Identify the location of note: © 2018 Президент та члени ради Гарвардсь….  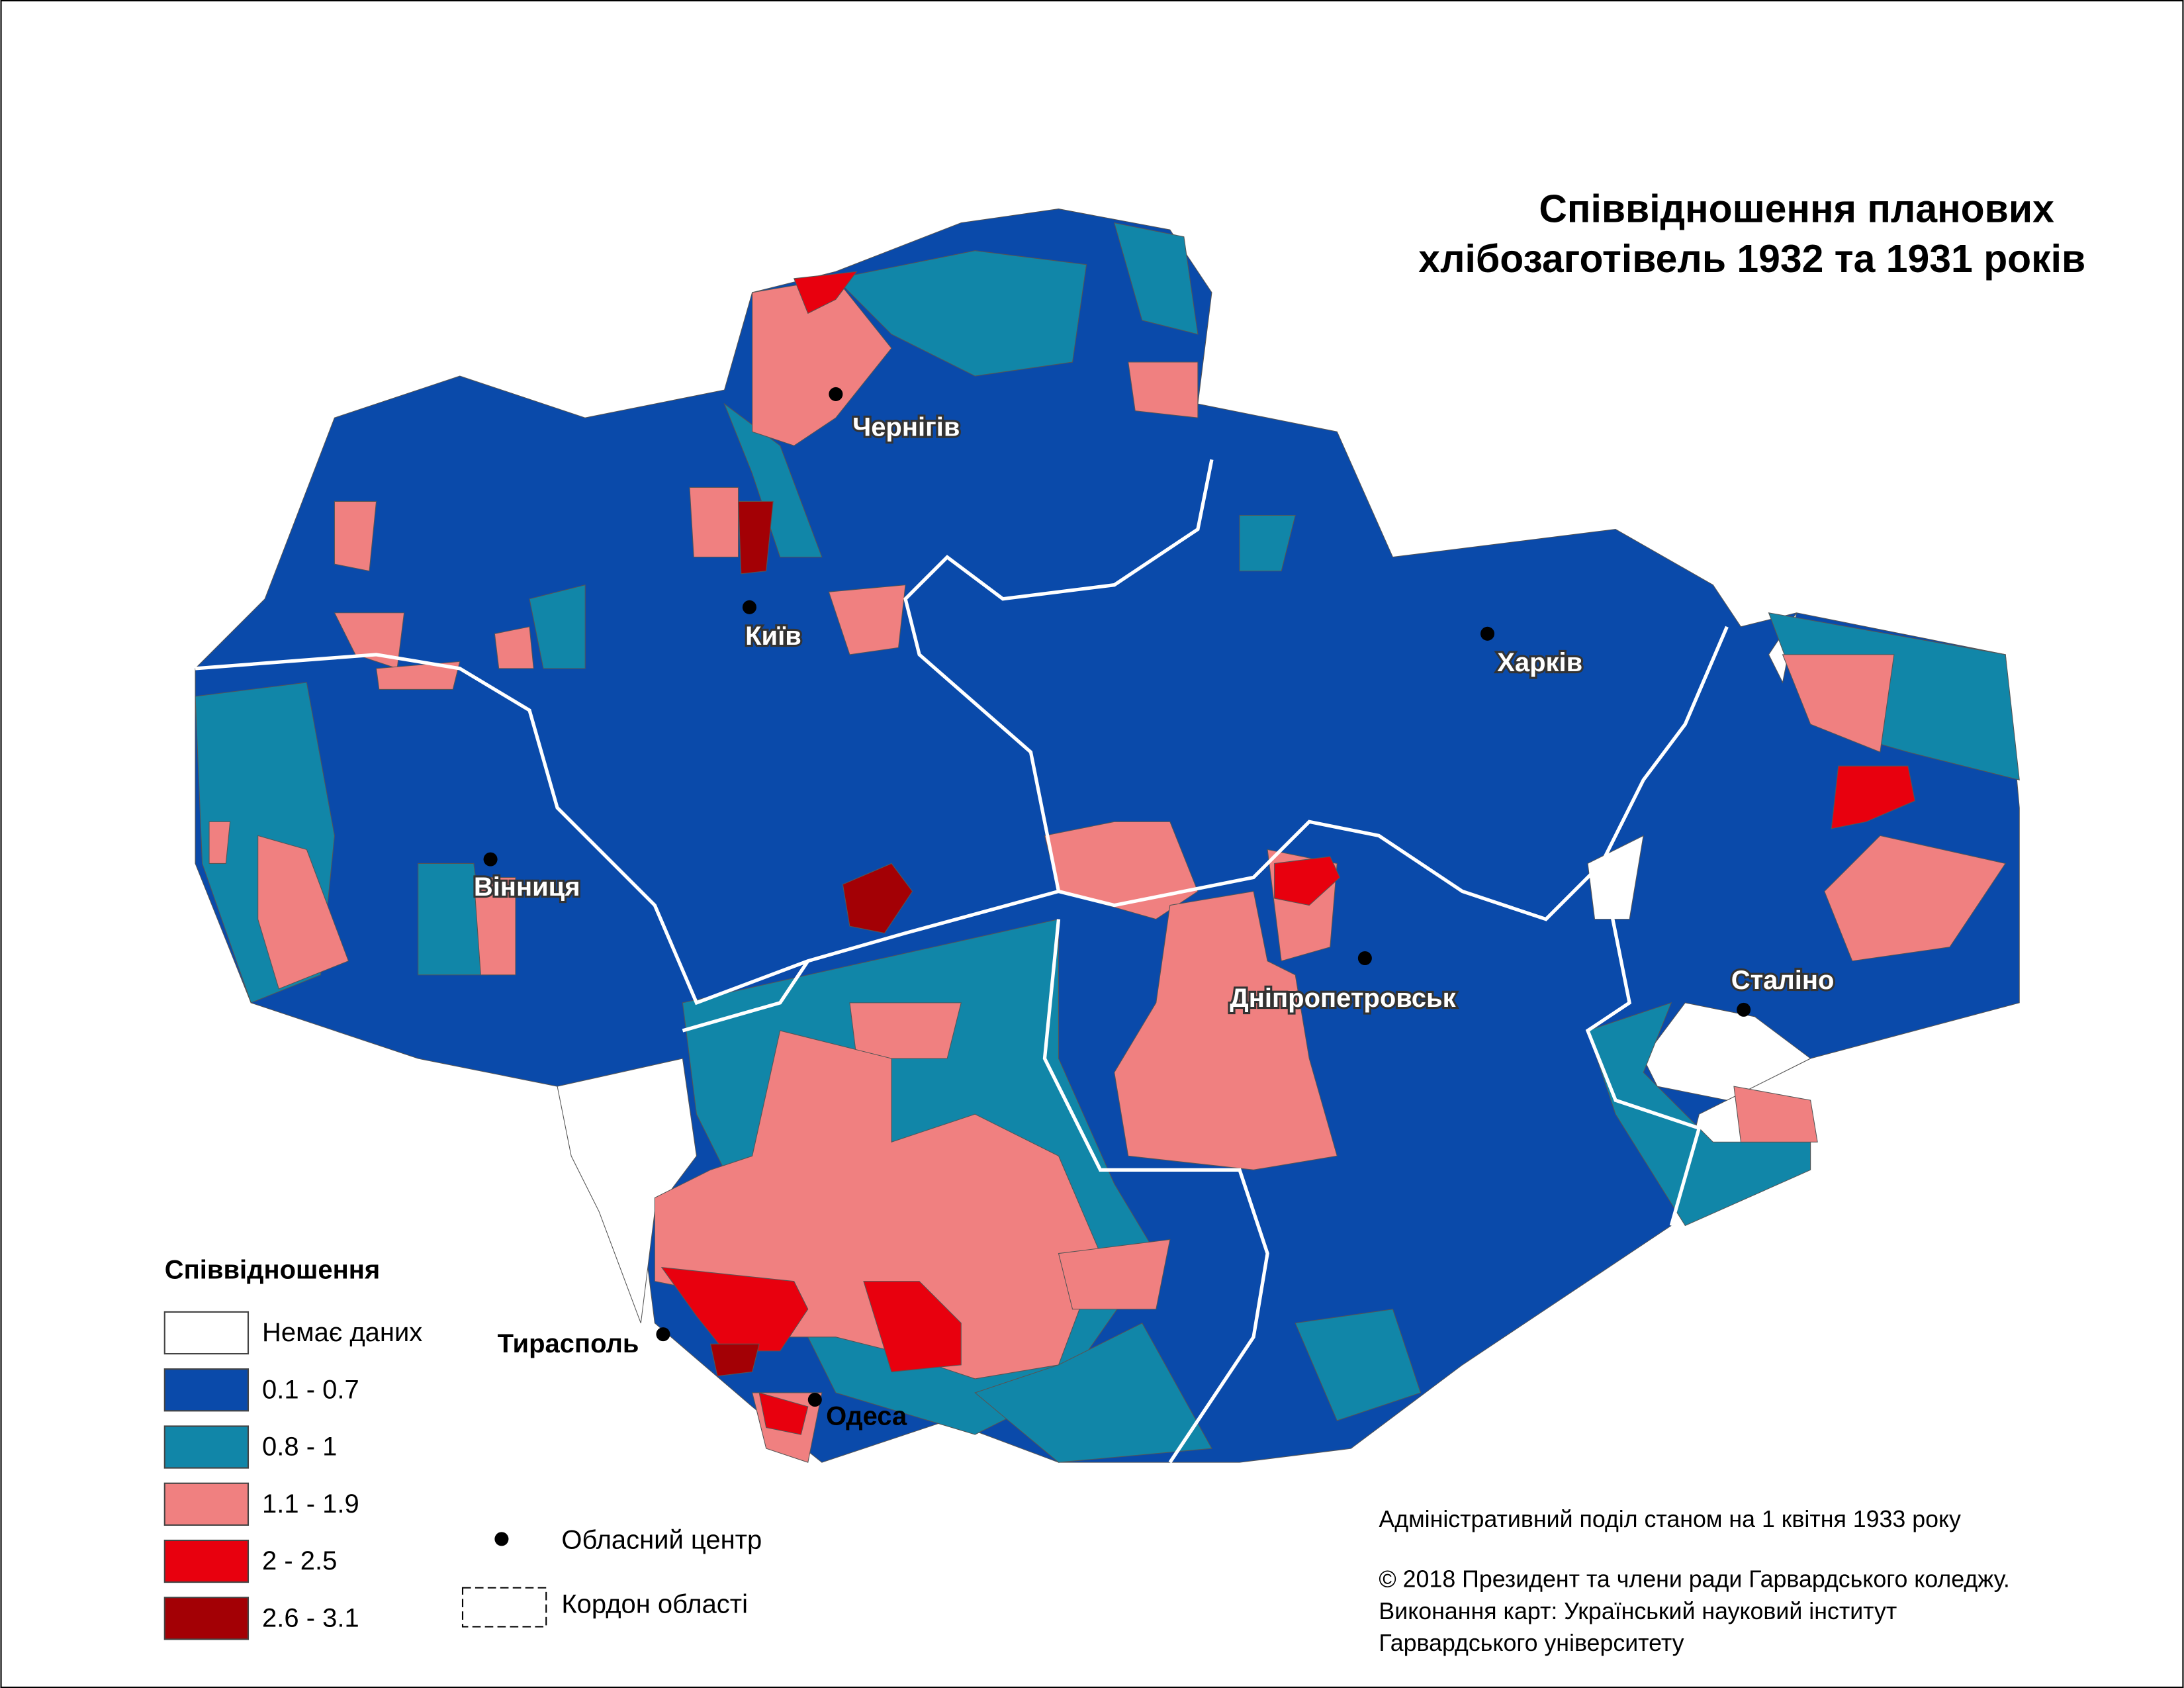
(1694, 1579).